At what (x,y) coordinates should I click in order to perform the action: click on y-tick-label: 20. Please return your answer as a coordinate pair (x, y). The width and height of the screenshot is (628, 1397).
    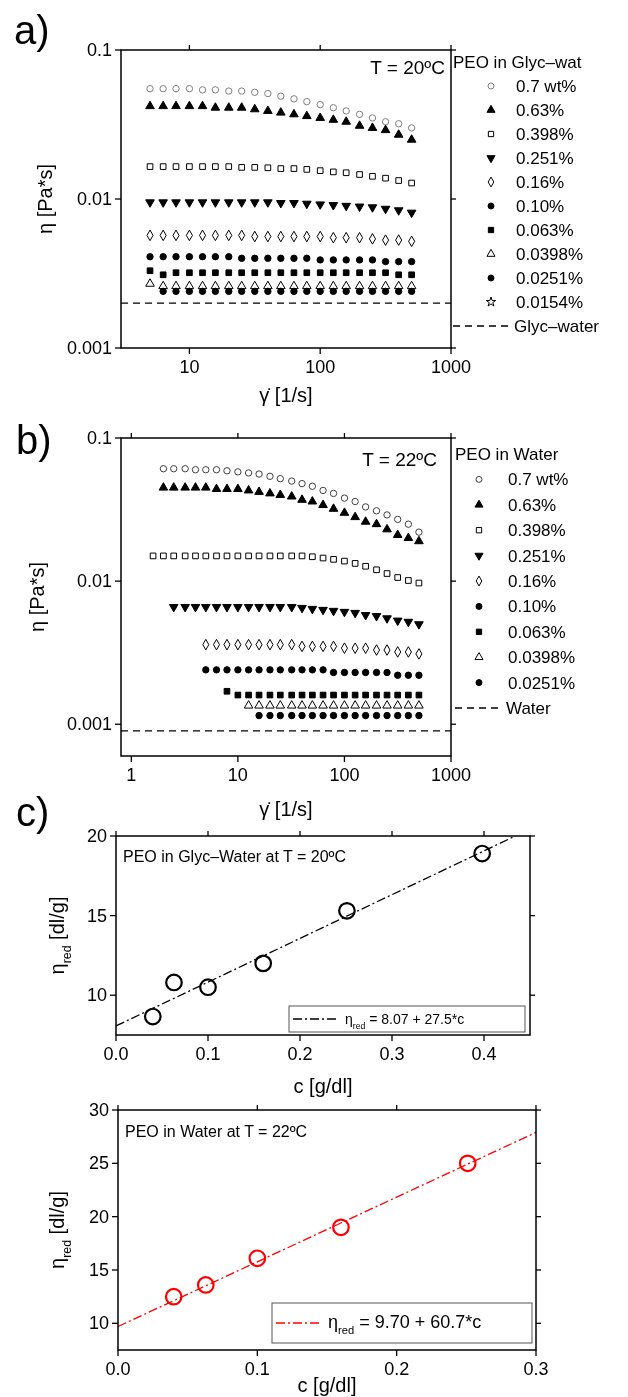
    Looking at the image, I should click on (98, 1216).